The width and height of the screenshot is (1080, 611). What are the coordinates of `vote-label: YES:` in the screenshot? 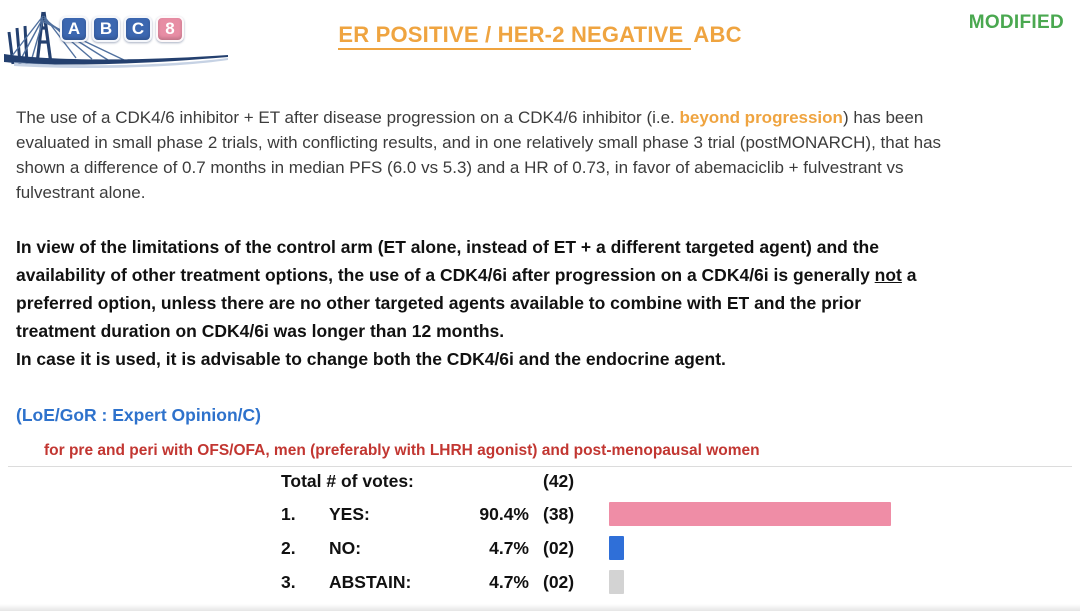 It's located at (349, 513).